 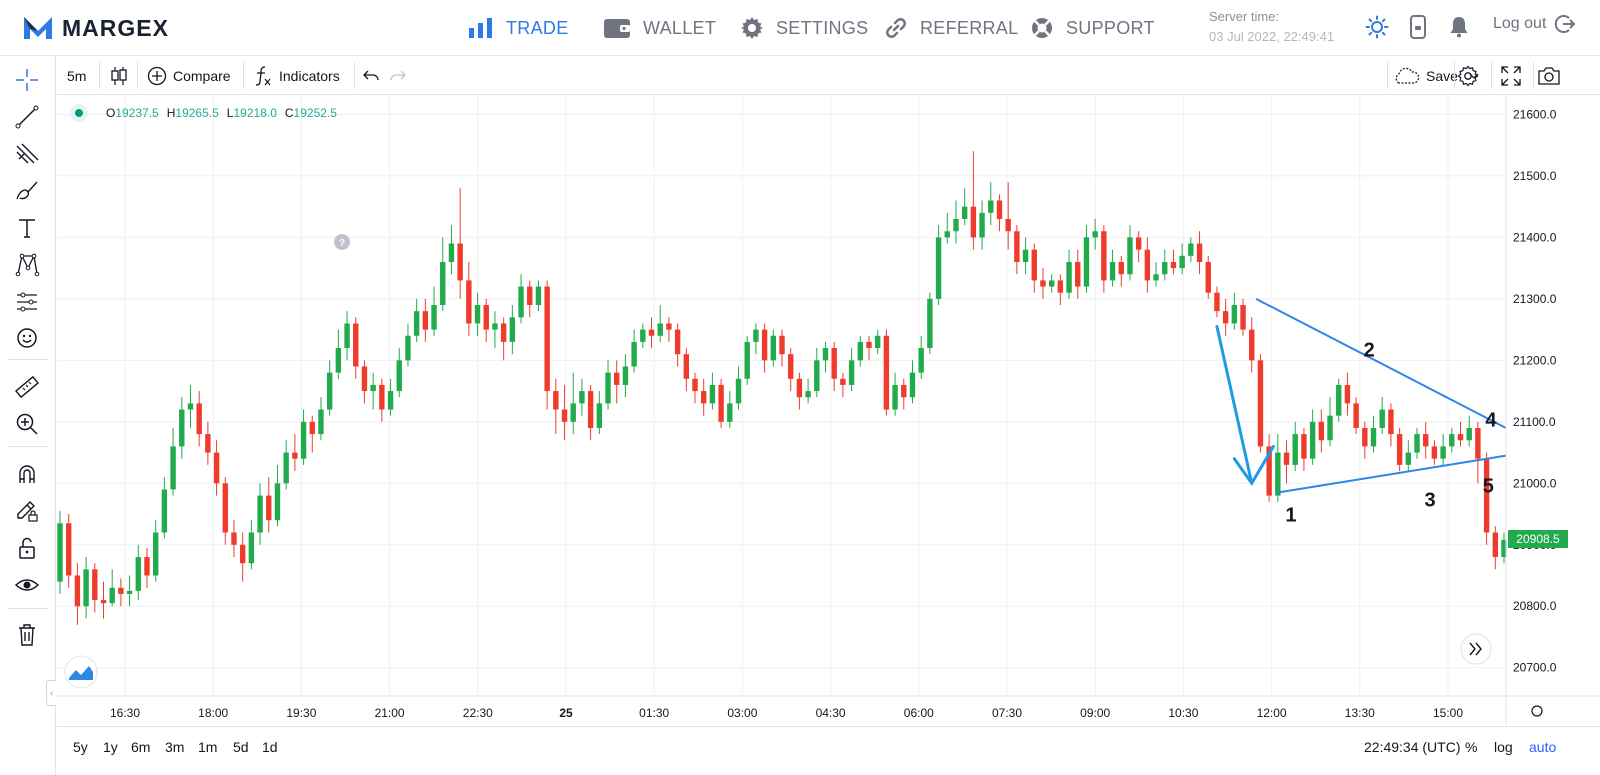 I want to click on cloud-icon, so click(x=1407, y=75).